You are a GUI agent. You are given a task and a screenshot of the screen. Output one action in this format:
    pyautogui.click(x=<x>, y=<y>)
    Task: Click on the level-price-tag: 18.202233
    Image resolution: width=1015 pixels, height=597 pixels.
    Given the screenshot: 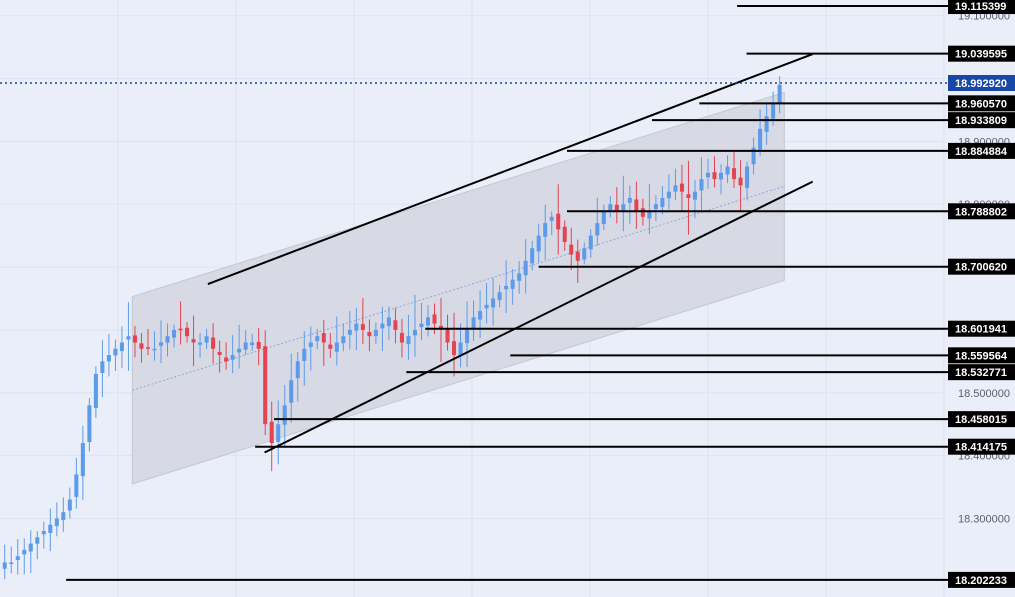 What is the action you would take?
    pyautogui.click(x=981, y=579)
    